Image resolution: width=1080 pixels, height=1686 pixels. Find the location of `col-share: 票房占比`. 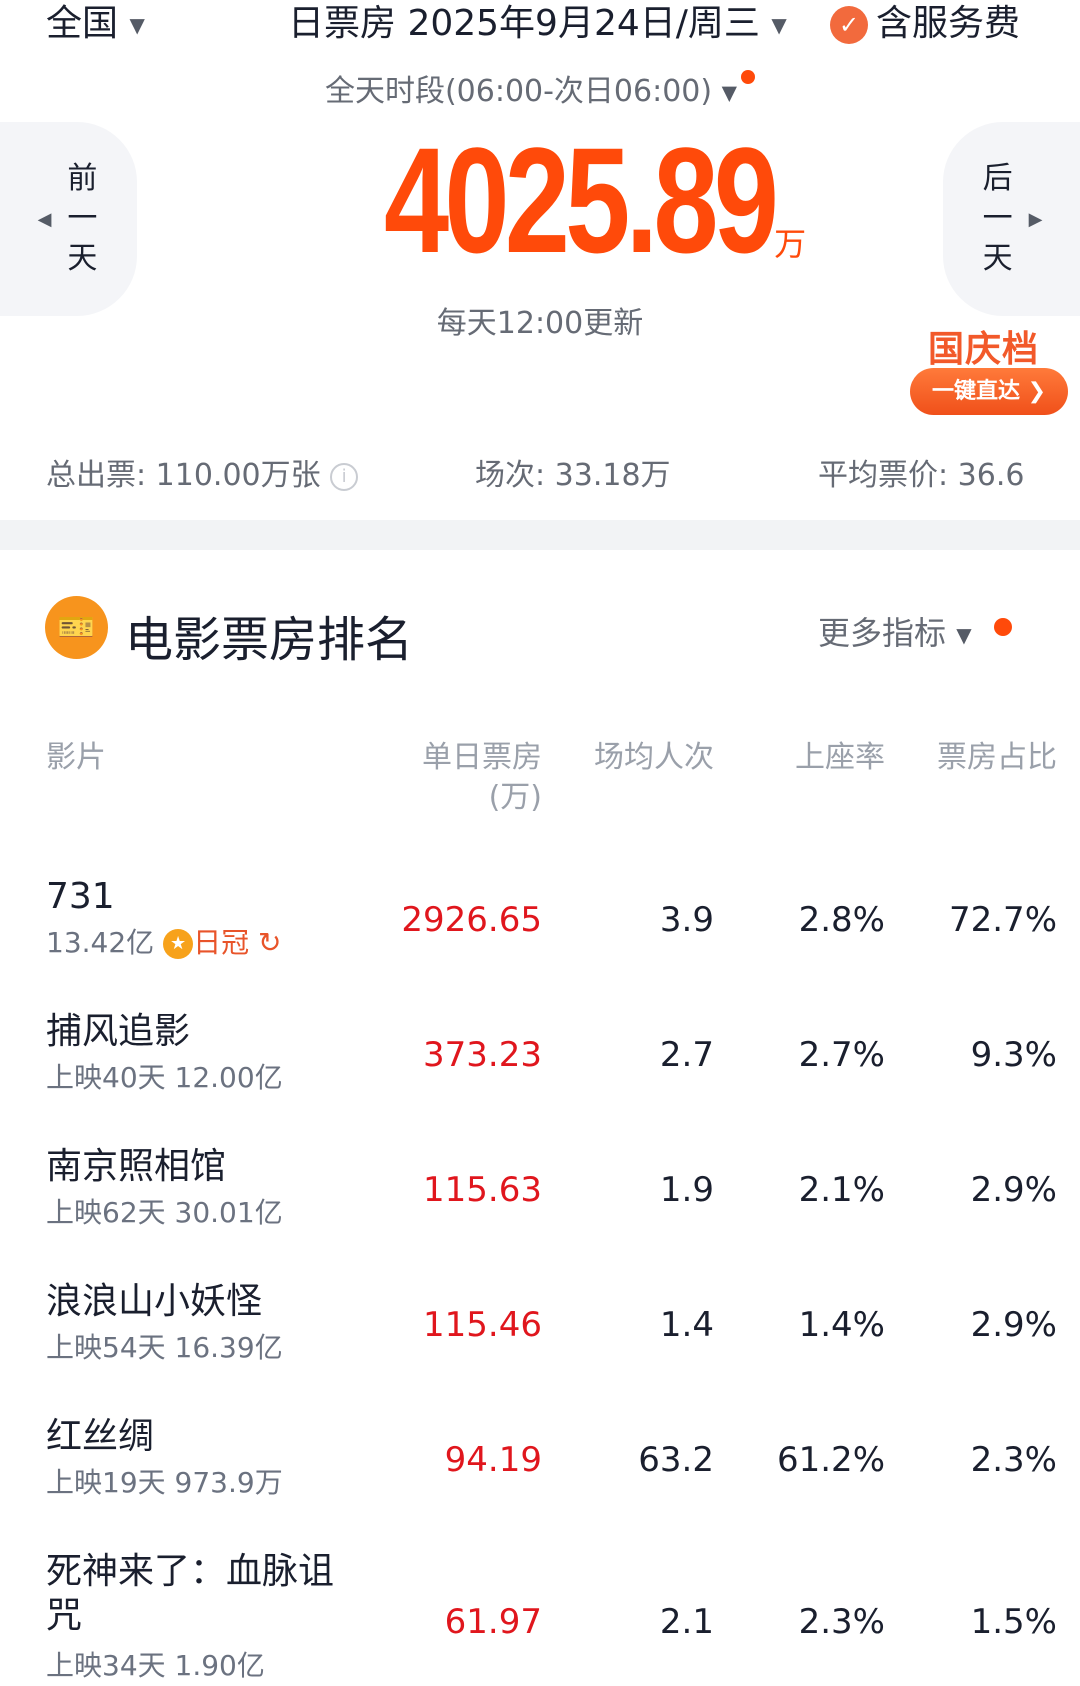

col-share: 票房占比 is located at coordinates (997, 757).